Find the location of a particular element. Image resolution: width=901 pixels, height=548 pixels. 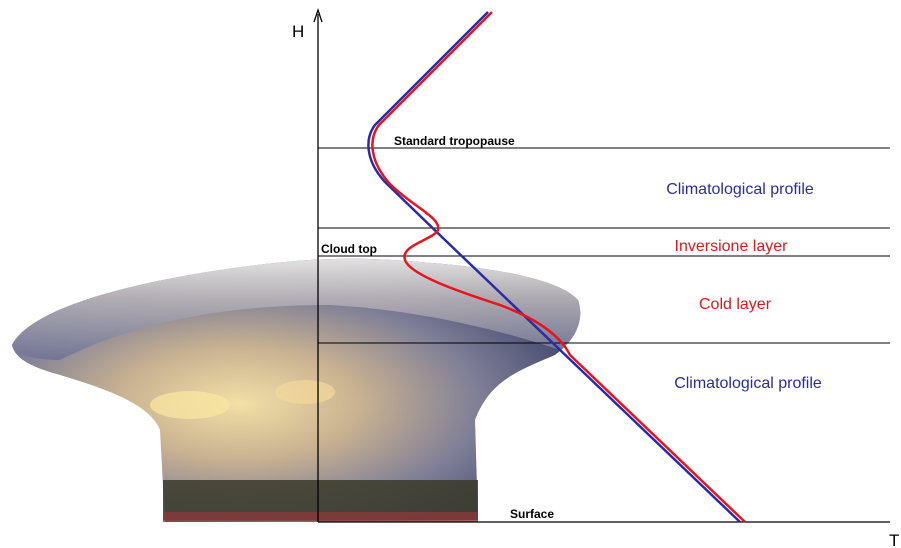

layer-label: Inversione layer is located at coordinates (732, 246).